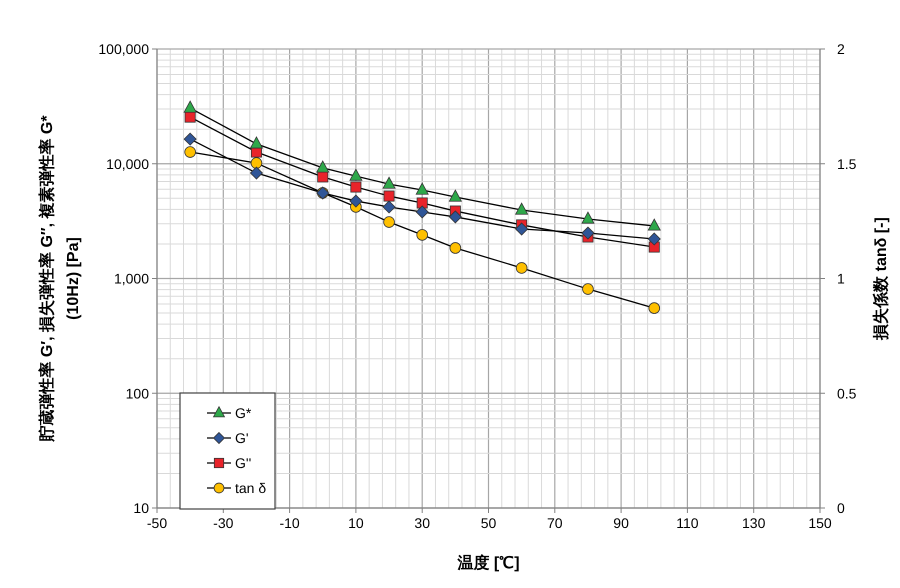 This screenshot has width=900, height=588. Describe the element at coordinates (289, 523) in the screenshot. I see `x-tick-label: -10` at that location.